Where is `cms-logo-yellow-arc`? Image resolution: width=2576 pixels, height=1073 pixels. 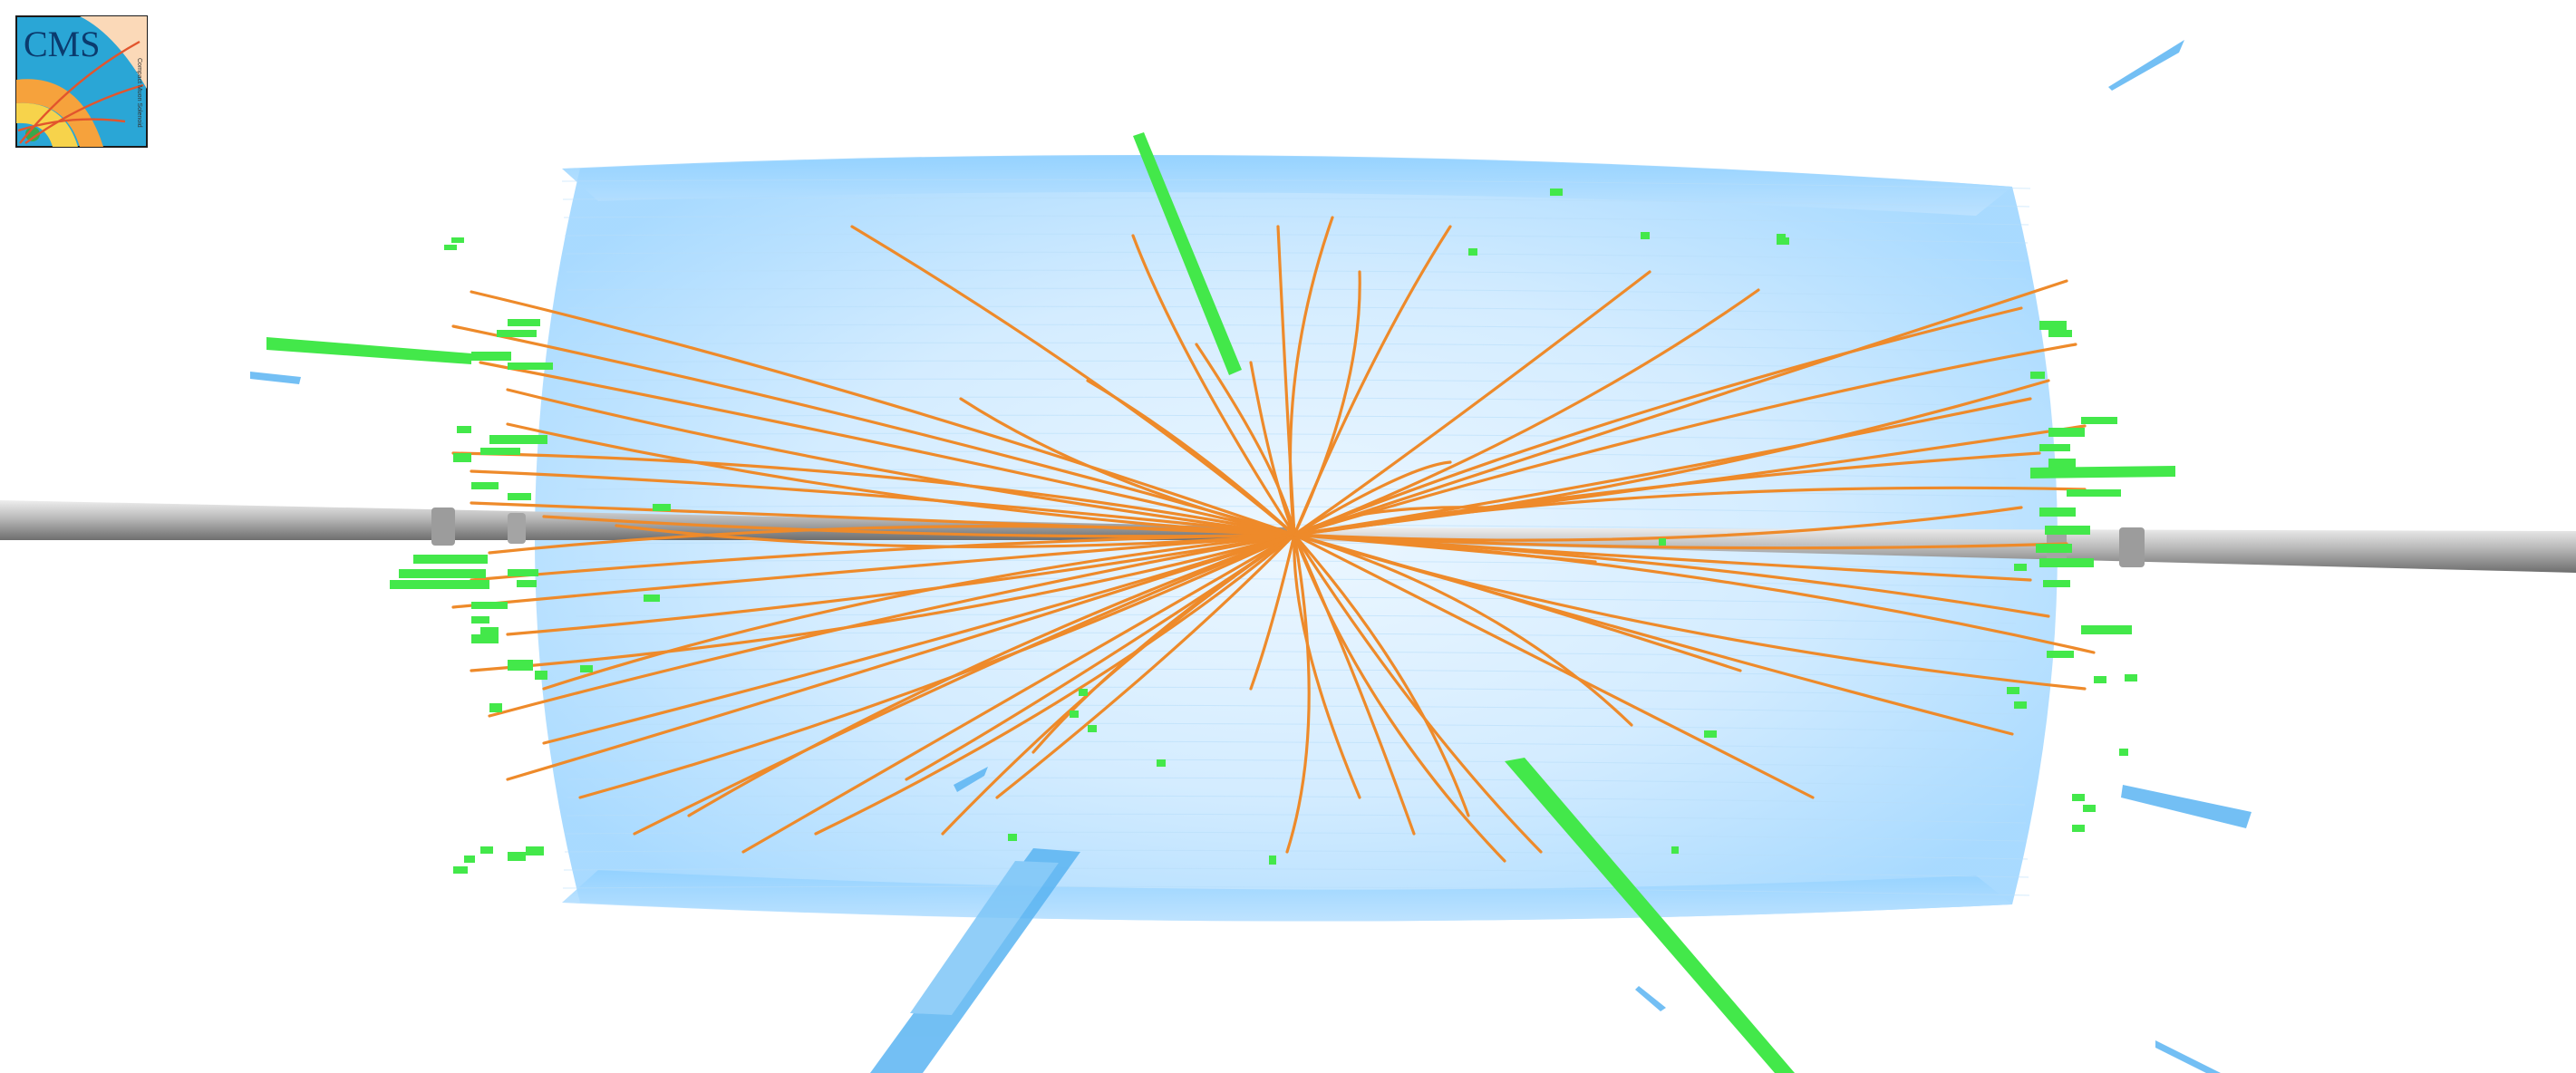 cms-logo-yellow-arc is located at coordinates (47, 124).